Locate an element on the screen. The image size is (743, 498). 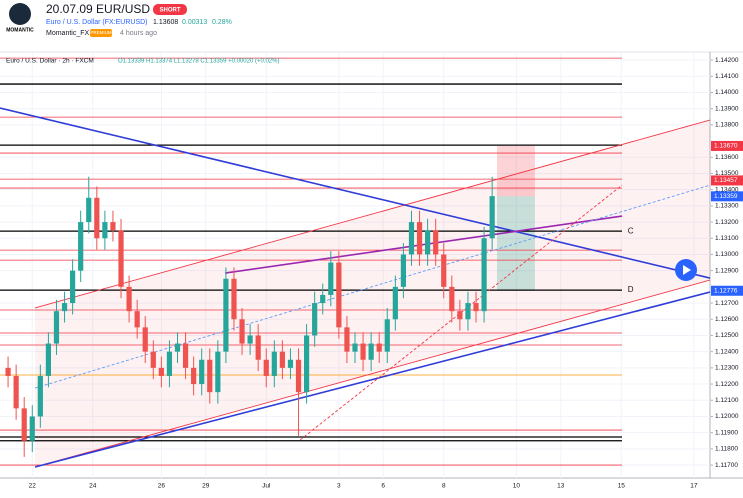
x-tick-label: 26 is located at coordinates (162, 486).